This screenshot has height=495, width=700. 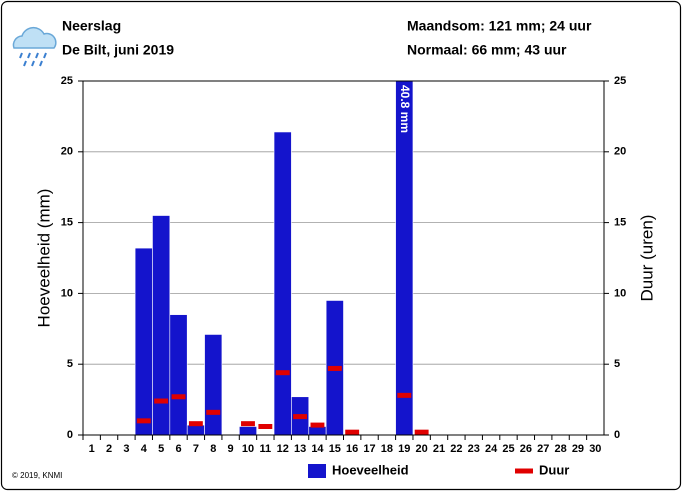 What do you see at coordinates (543, 449) in the screenshot?
I see `x-tick-label: 27` at bounding box center [543, 449].